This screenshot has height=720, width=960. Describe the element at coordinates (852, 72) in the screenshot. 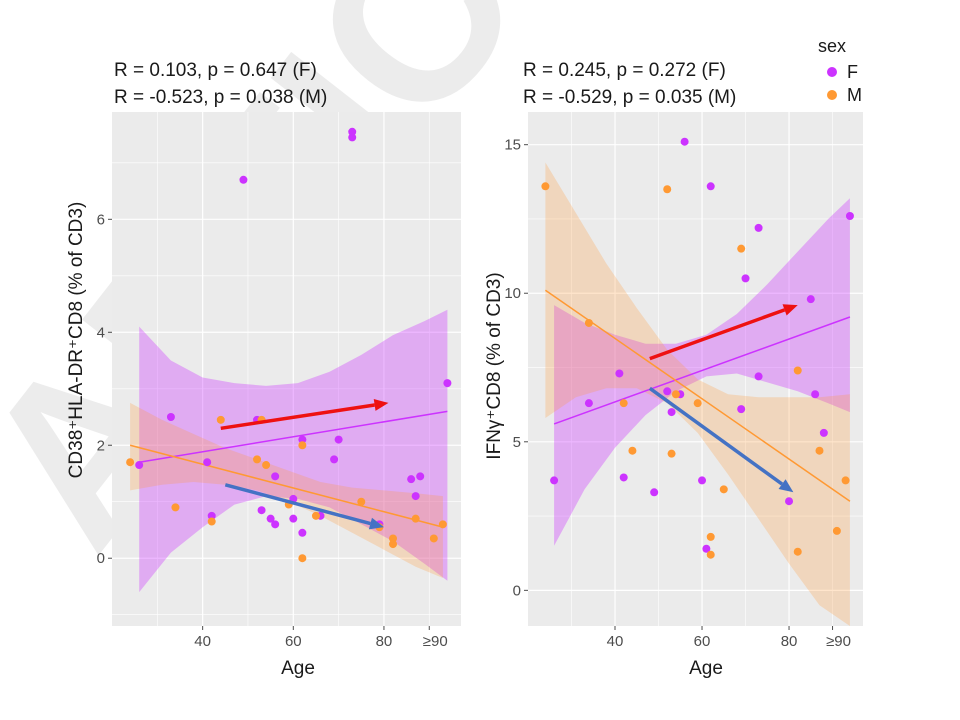

I see `legend-label-f: F` at that location.